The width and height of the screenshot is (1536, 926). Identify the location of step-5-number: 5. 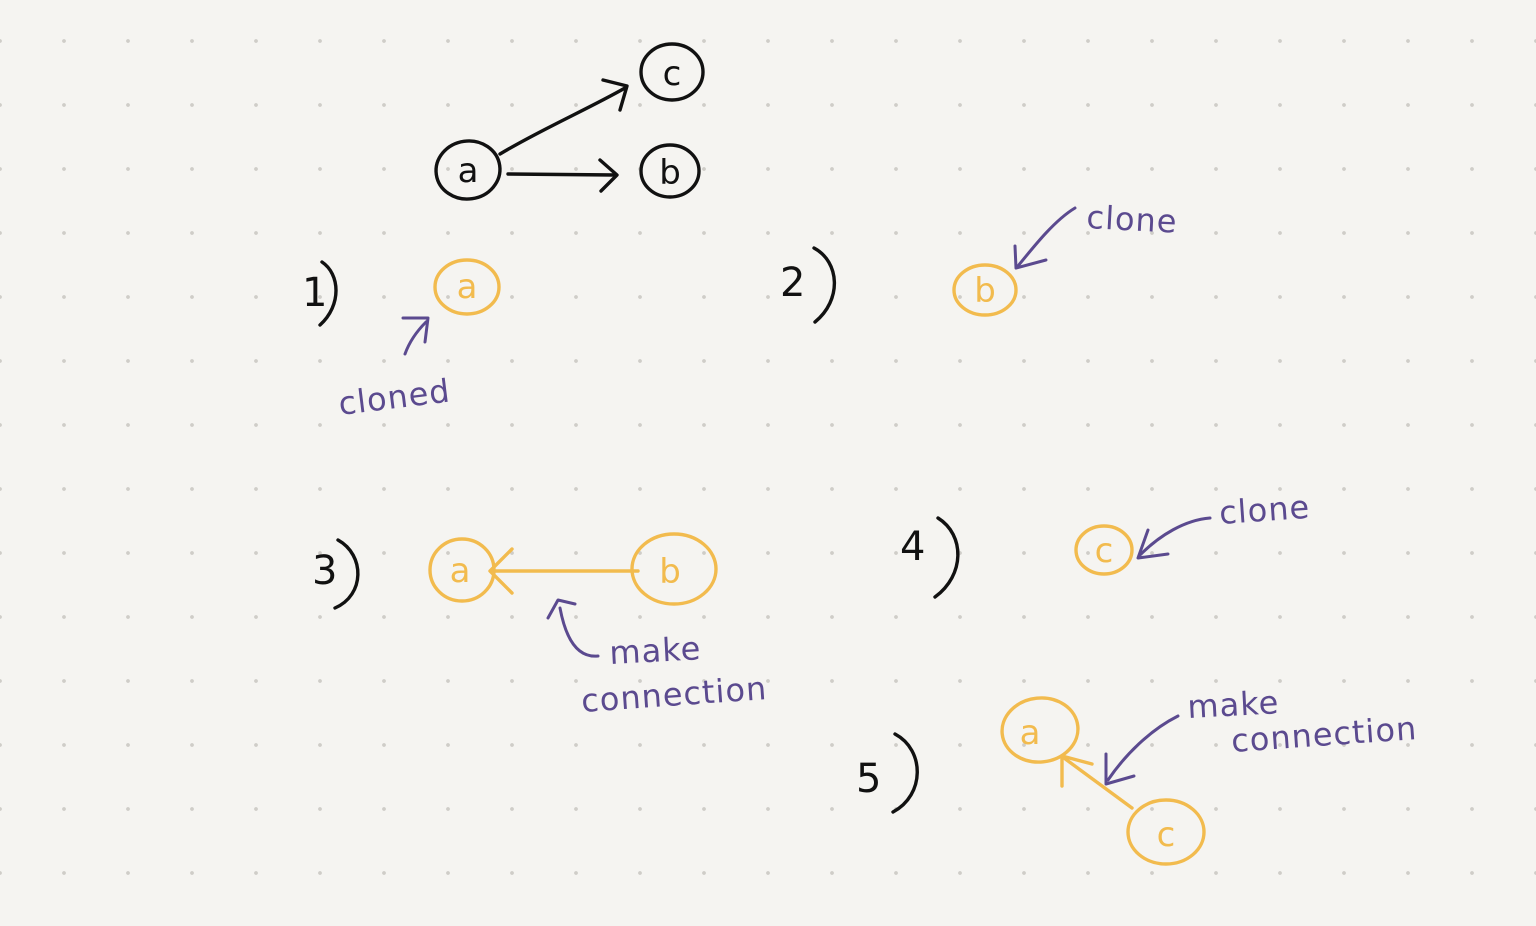
(868, 779).